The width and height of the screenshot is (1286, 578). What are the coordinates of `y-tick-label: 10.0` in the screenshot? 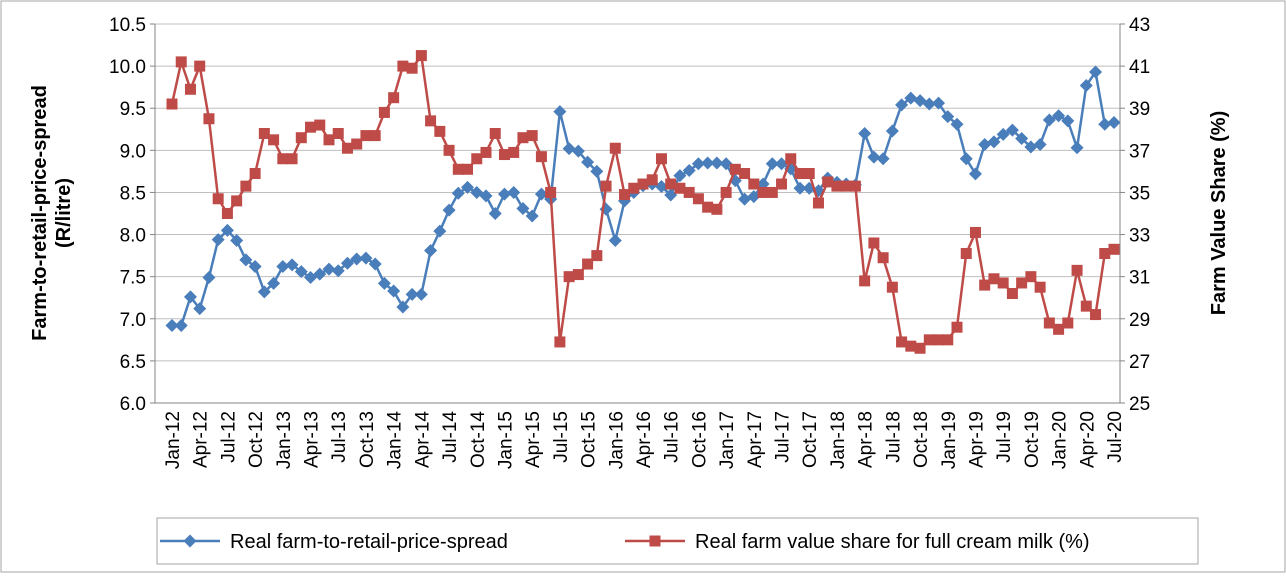 It's located at (127, 67).